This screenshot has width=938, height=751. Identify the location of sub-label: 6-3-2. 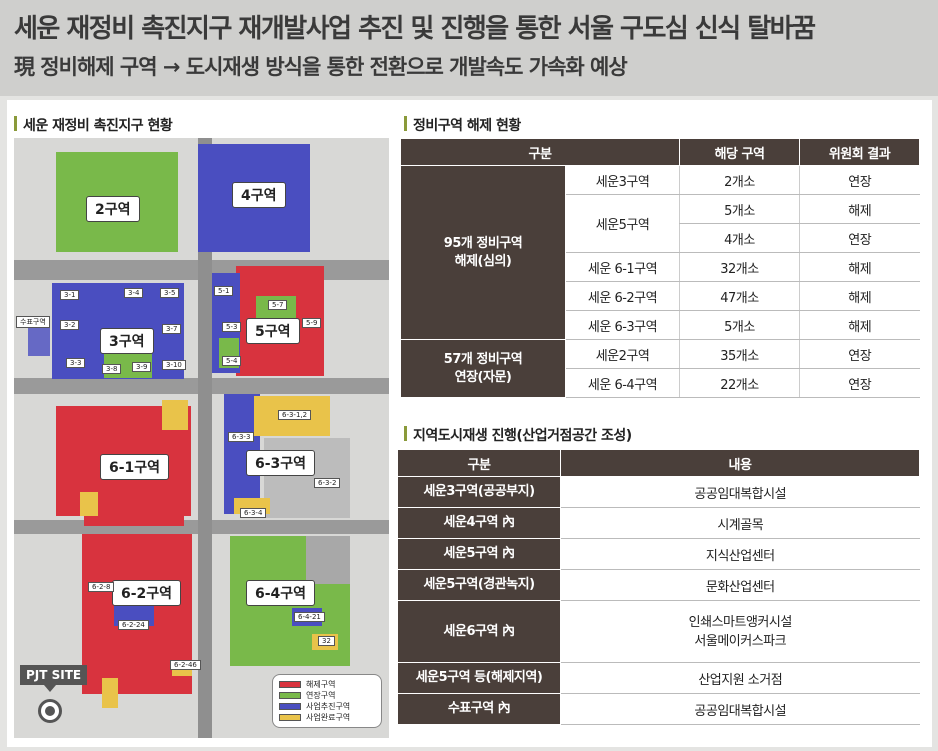
(327, 483).